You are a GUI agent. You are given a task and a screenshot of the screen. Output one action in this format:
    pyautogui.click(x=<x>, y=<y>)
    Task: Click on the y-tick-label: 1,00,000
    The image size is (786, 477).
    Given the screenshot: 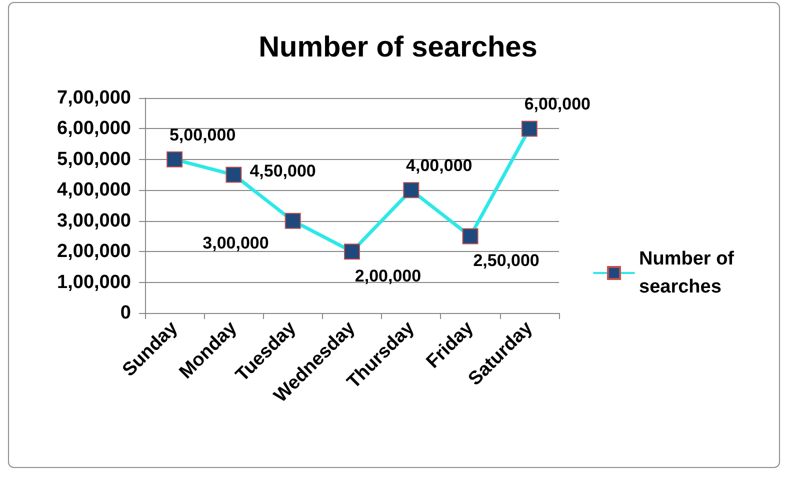 What is the action you would take?
    pyautogui.click(x=94, y=282)
    